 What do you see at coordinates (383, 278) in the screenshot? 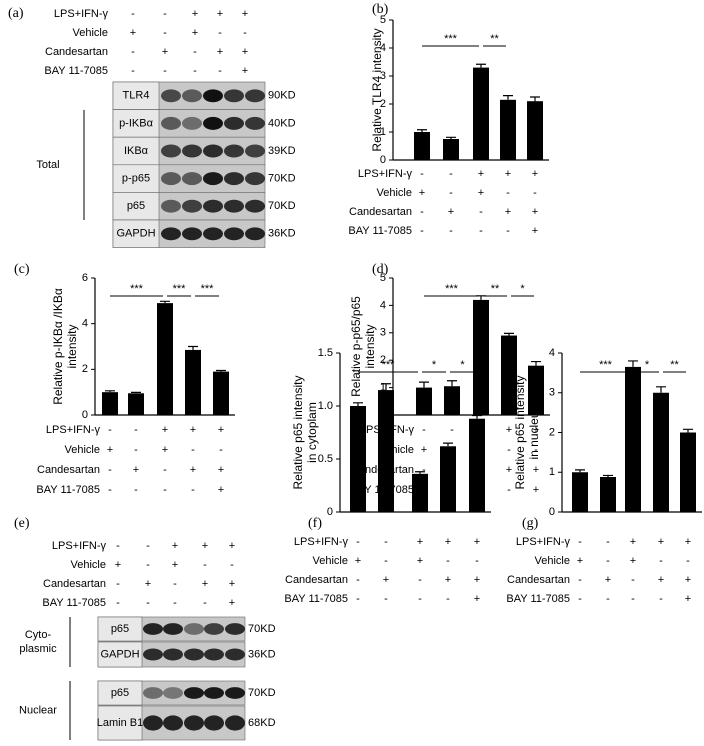
I see `y-tick-label: 5` at bounding box center [383, 278].